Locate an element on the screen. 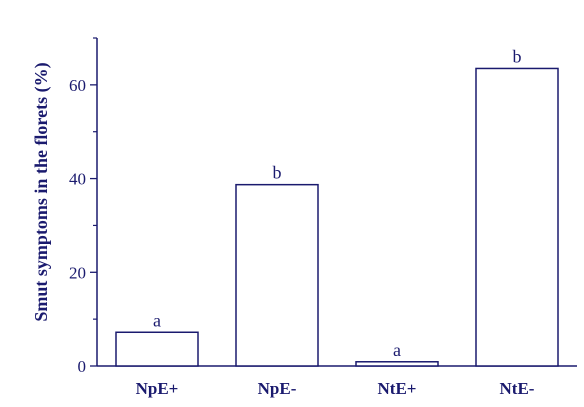 The height and width of the screenshot is (407, 584). x-tick-label: NpE+ is located at coordinates (157, 388).